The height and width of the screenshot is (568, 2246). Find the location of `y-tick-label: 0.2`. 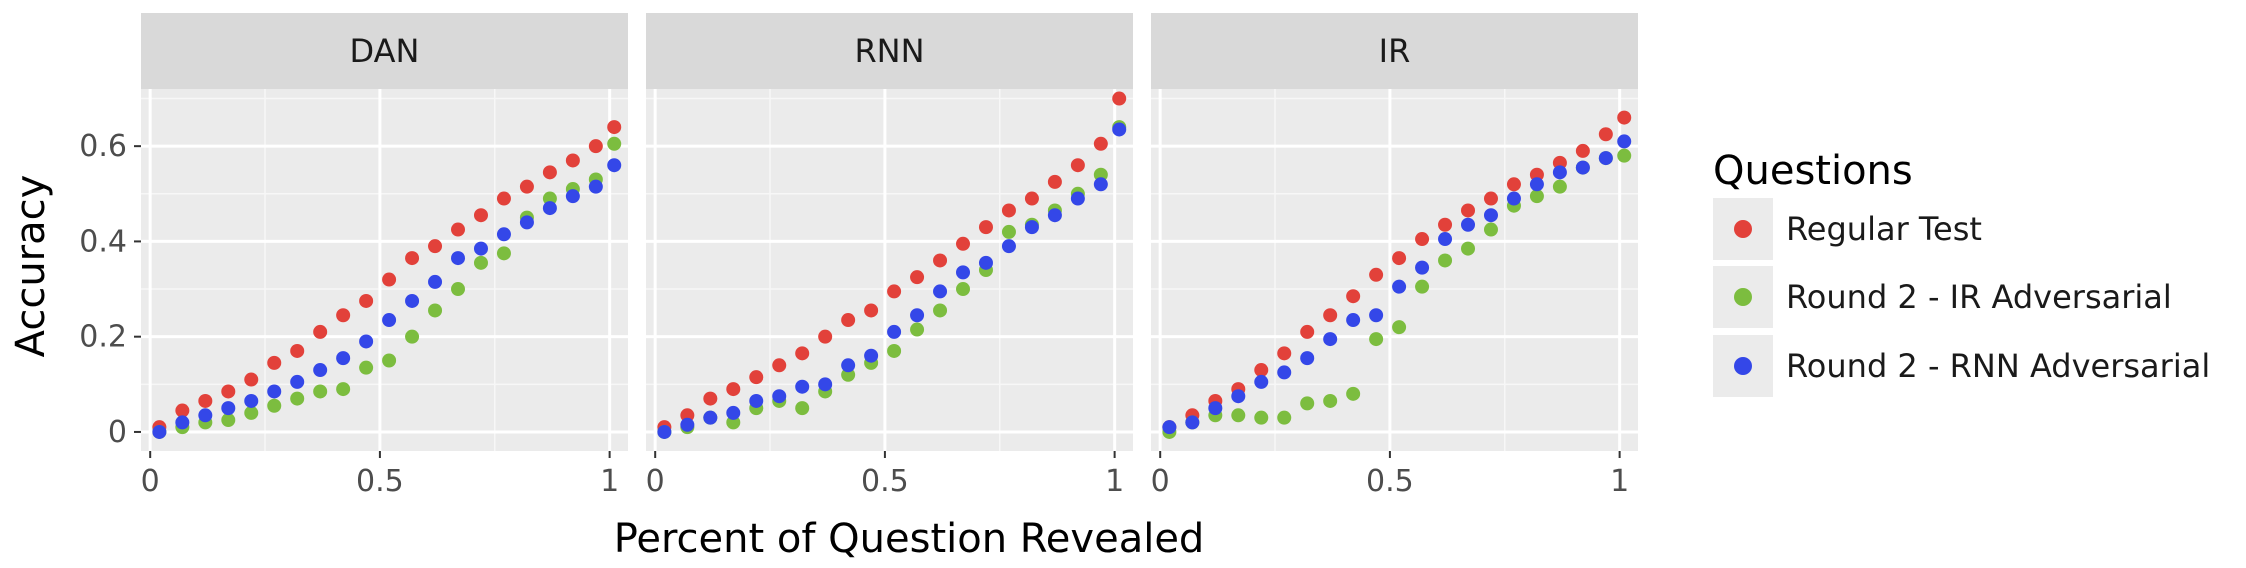

y-tick-label: 0.2 is located at coordinates (103, 337).